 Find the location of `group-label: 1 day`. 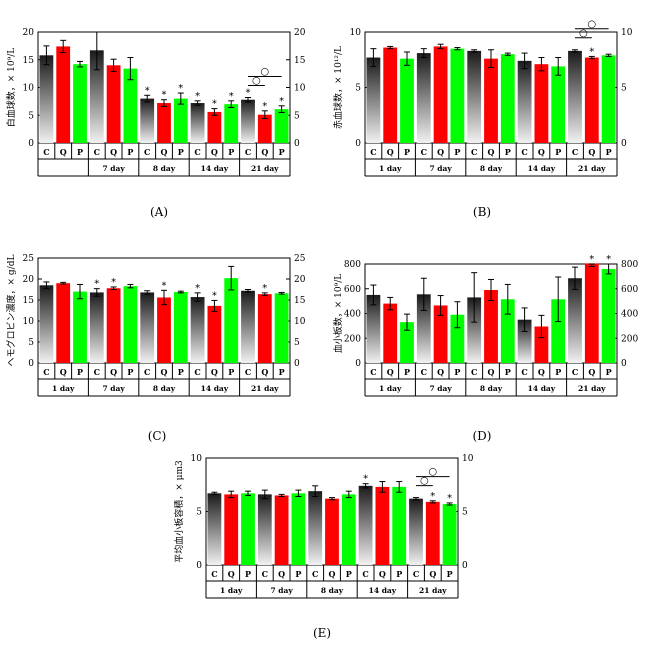

group-label: 1 day is located at coordinates (63, 388).